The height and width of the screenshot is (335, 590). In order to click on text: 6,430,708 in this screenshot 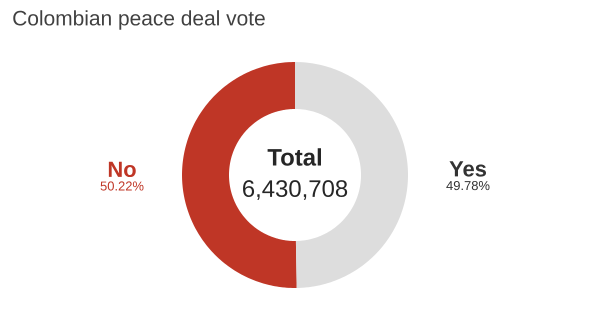, I will do `click(295, 190)`.